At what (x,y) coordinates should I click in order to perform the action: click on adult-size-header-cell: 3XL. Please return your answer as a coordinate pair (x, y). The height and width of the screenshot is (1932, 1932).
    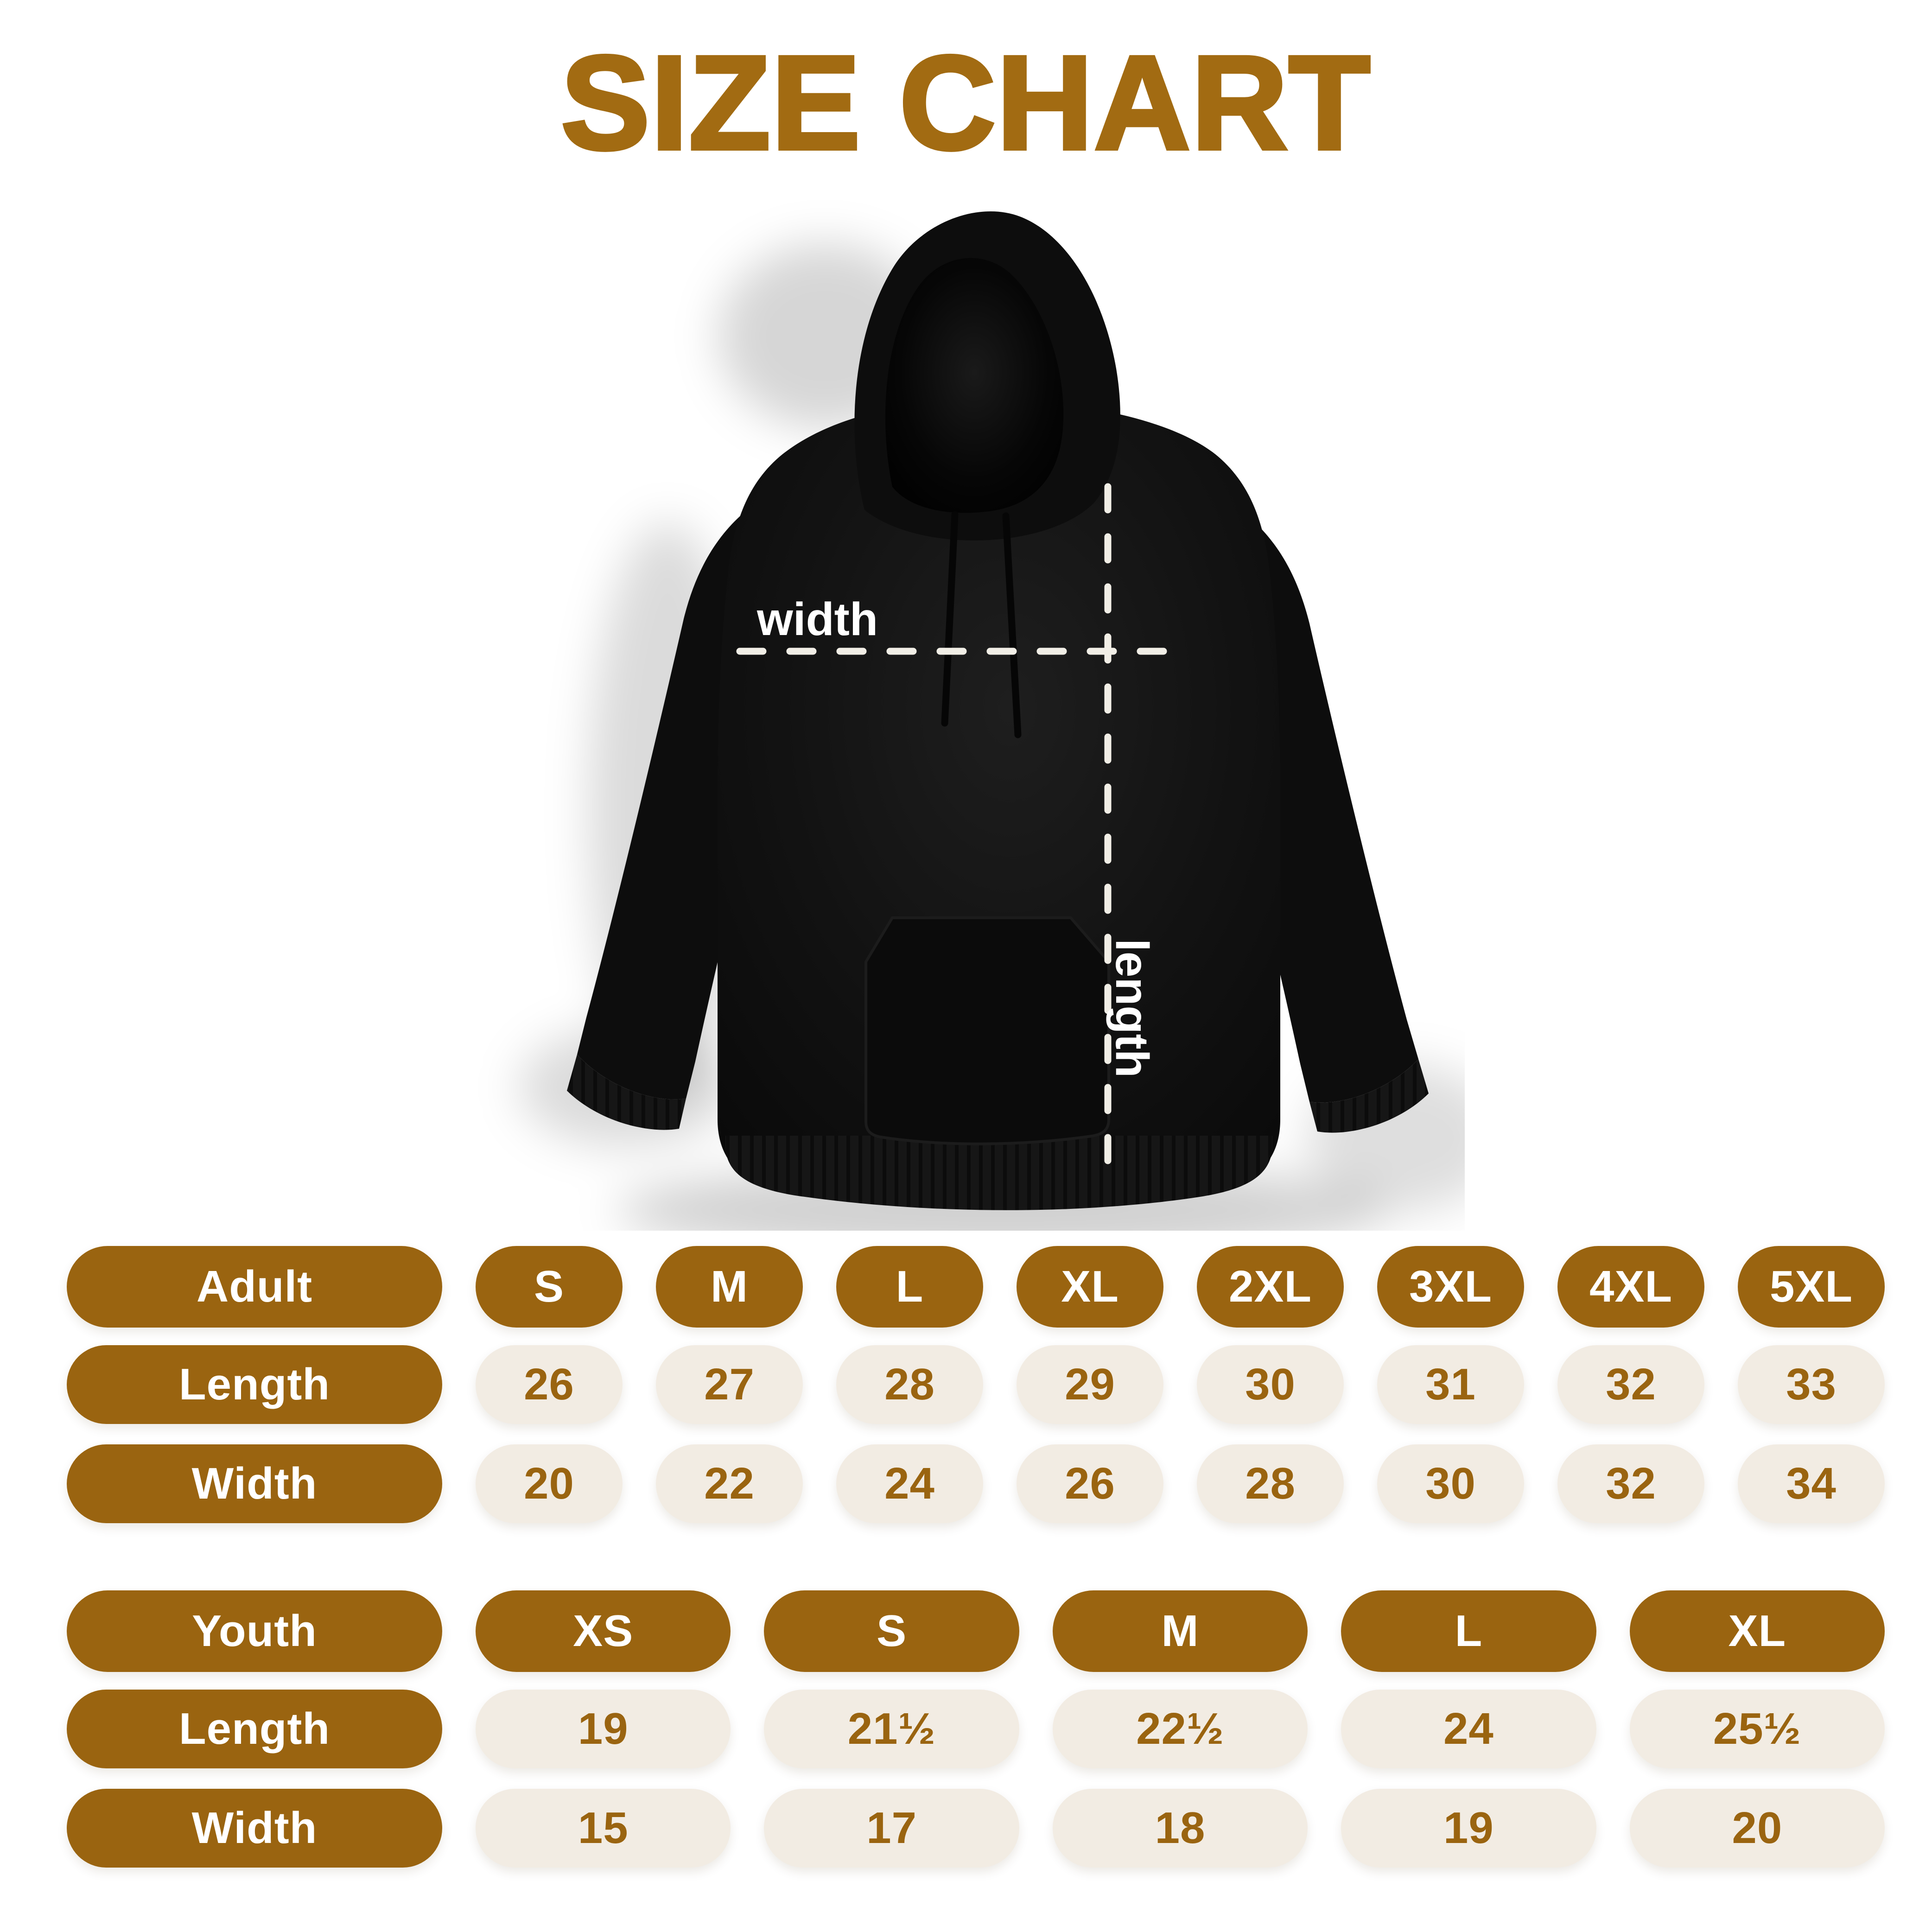
    Looking at the image, I should click on (1450, 1287).